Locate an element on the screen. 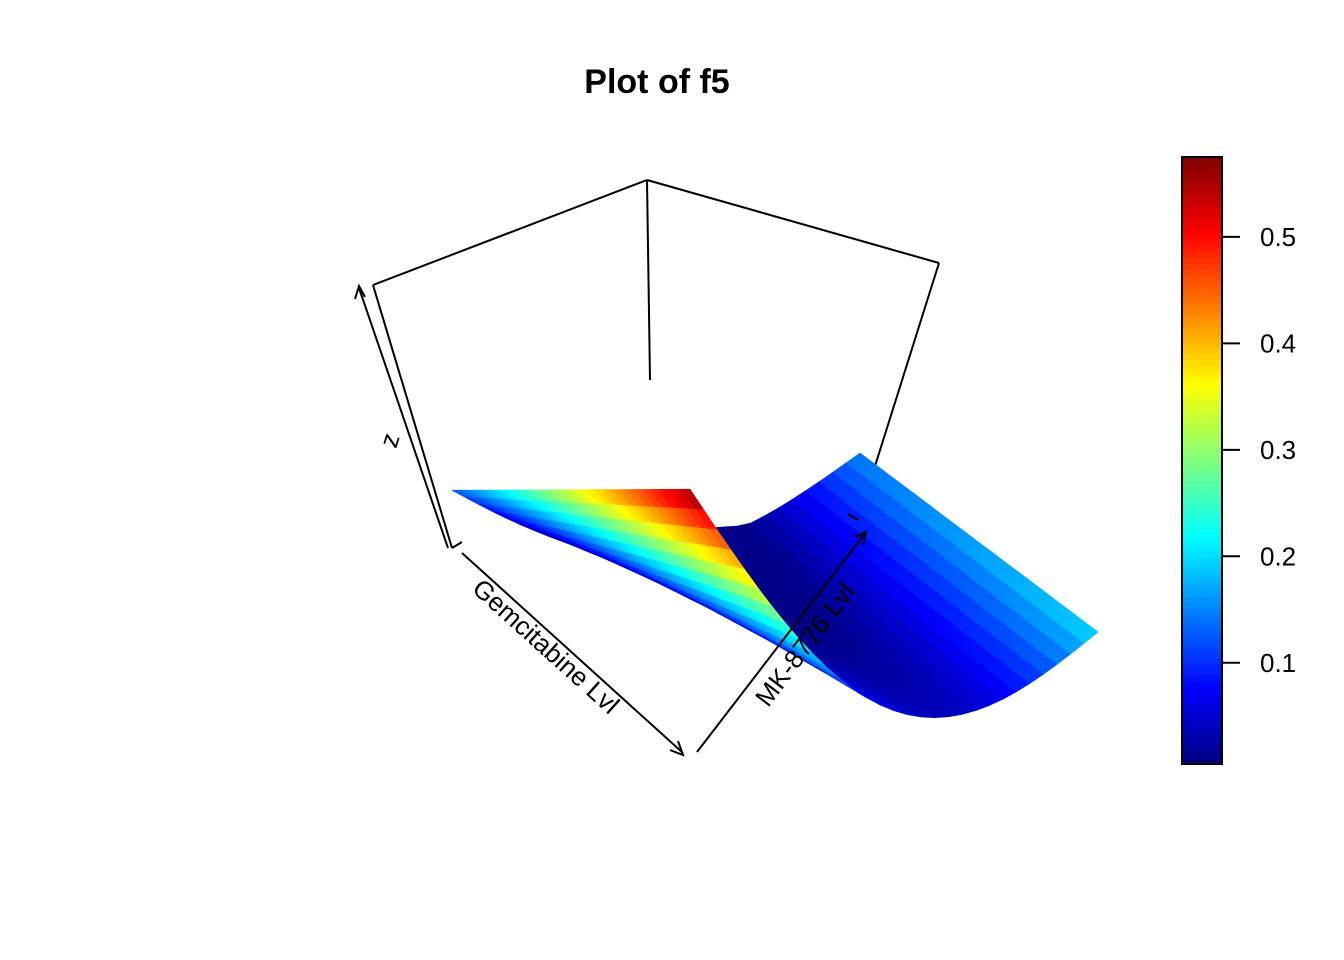 Image resolution: width=1344 pixels, height=960 pixels. colorbar-gradient is located at coordinates (1202, 461).